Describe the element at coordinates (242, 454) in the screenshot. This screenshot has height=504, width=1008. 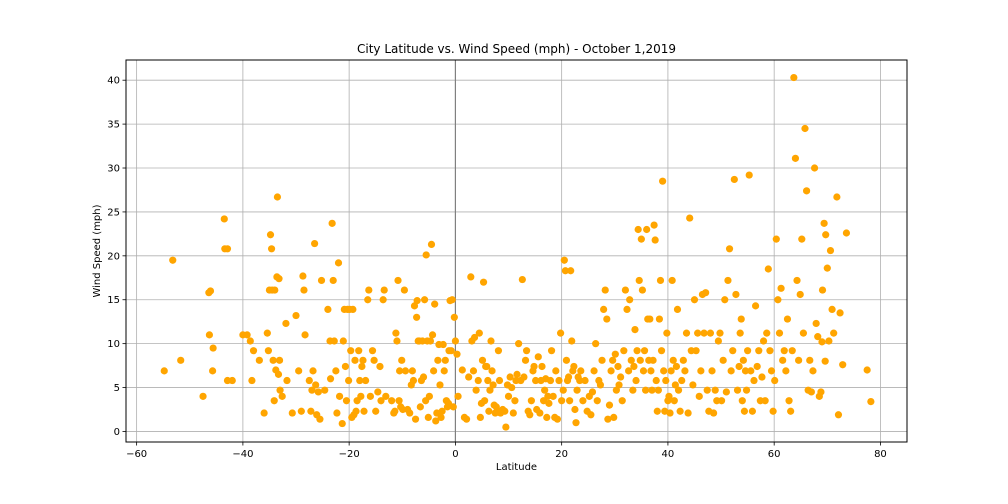
I see `x-tick-label: −40` at that location.